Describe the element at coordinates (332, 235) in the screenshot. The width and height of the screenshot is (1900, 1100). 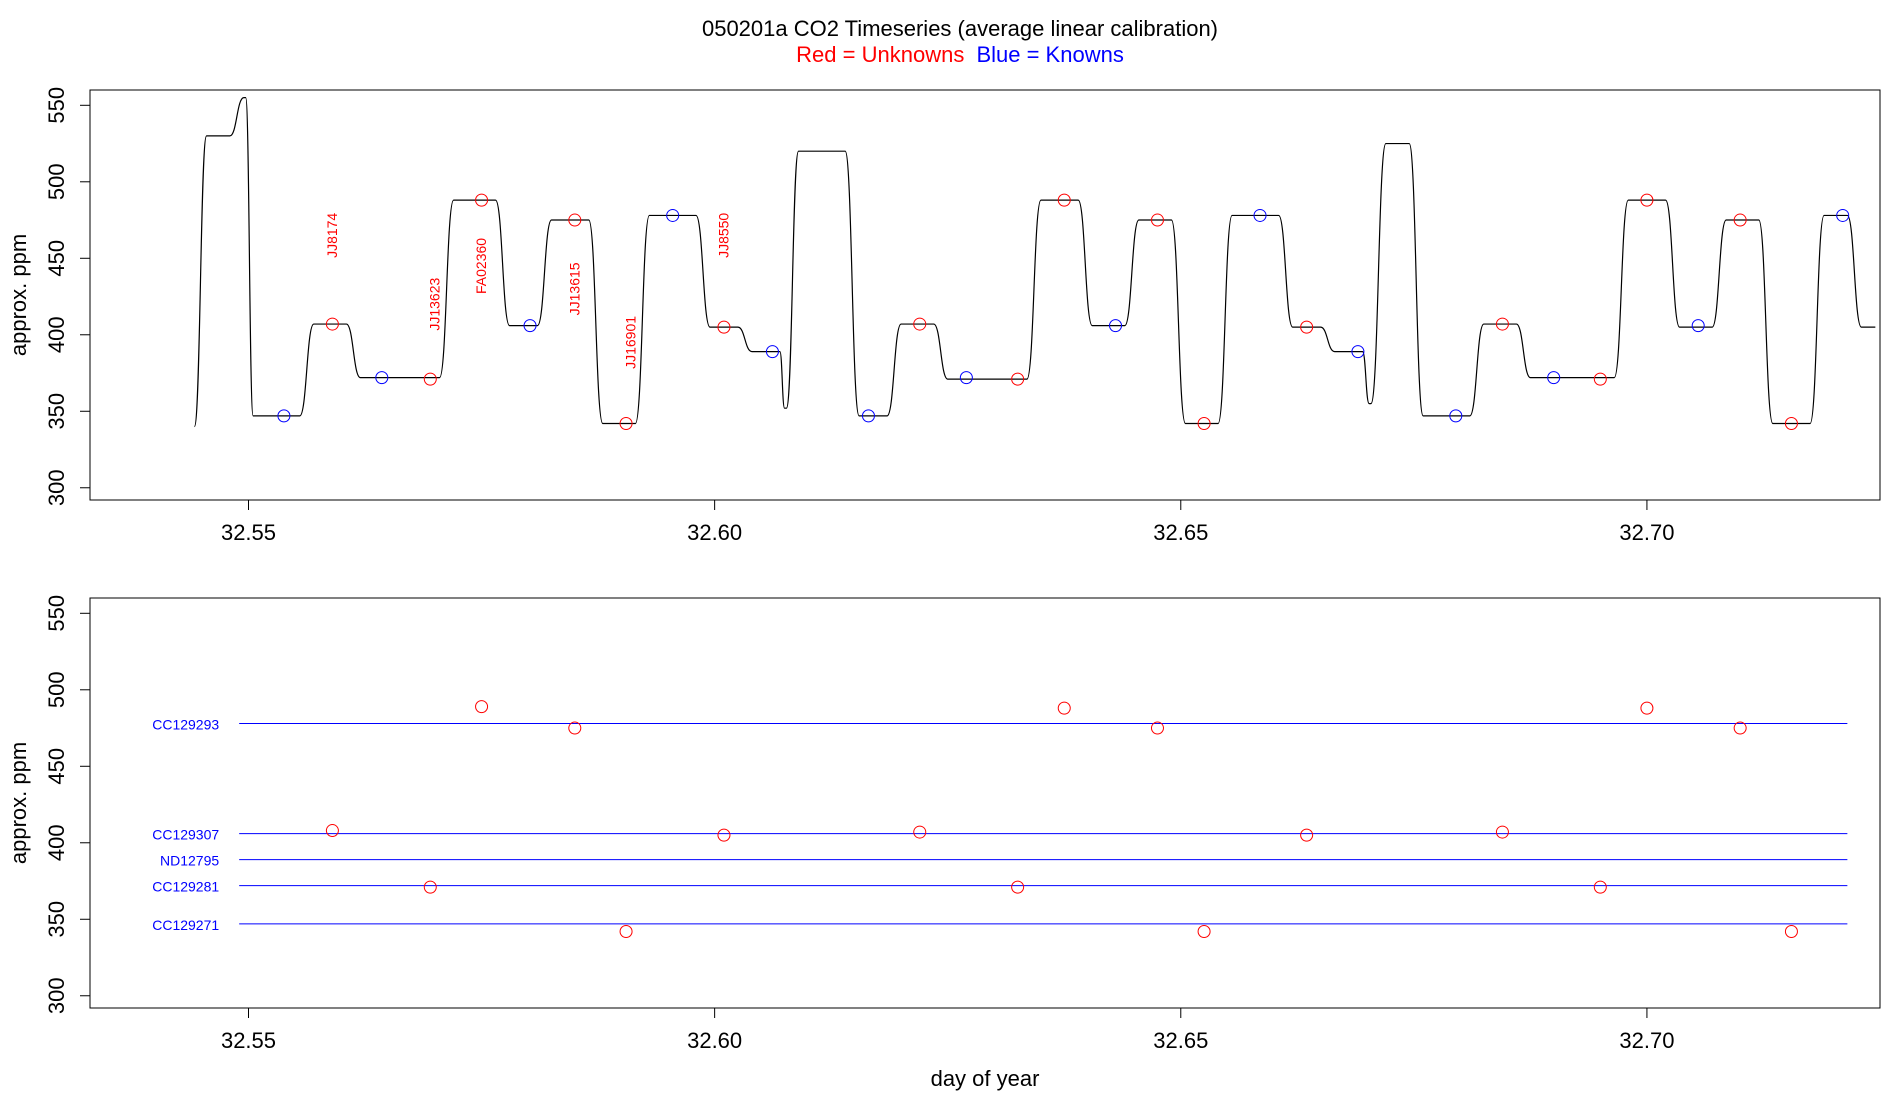
I see `sample-annotation: JJ8174` at that location.